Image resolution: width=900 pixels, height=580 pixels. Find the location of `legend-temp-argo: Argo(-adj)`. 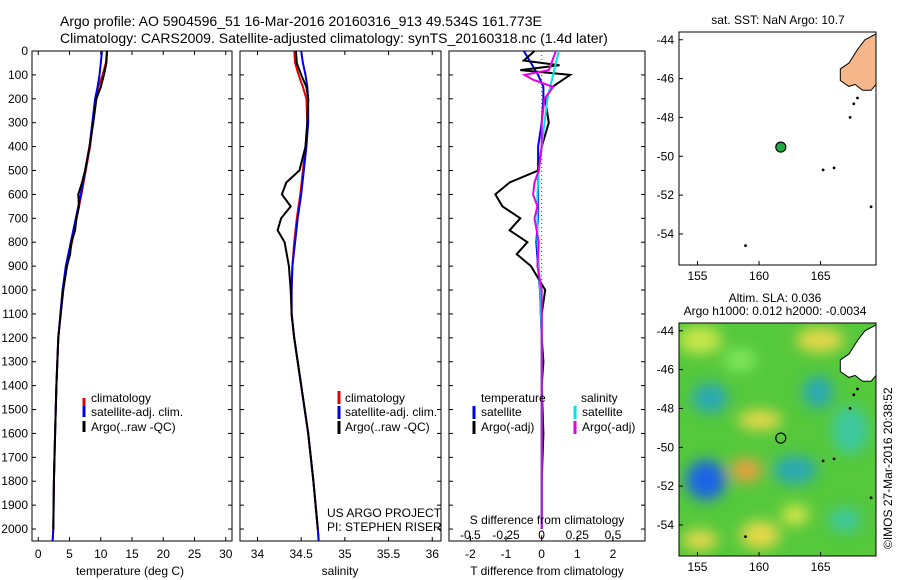

legend-temp-argo: Argo(-adj) is located at coordinates (507, 427).